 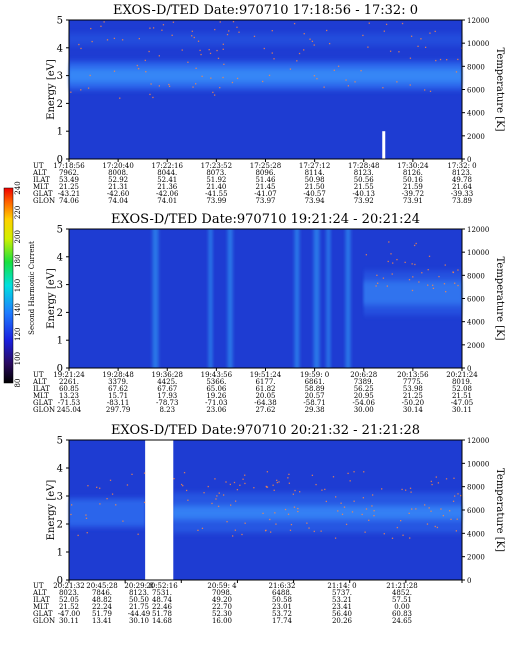 What do you see at coordinates (413, 375) in the screenshot?
I see `table-cell: 20:13:56` at bounding box center [413, 375].